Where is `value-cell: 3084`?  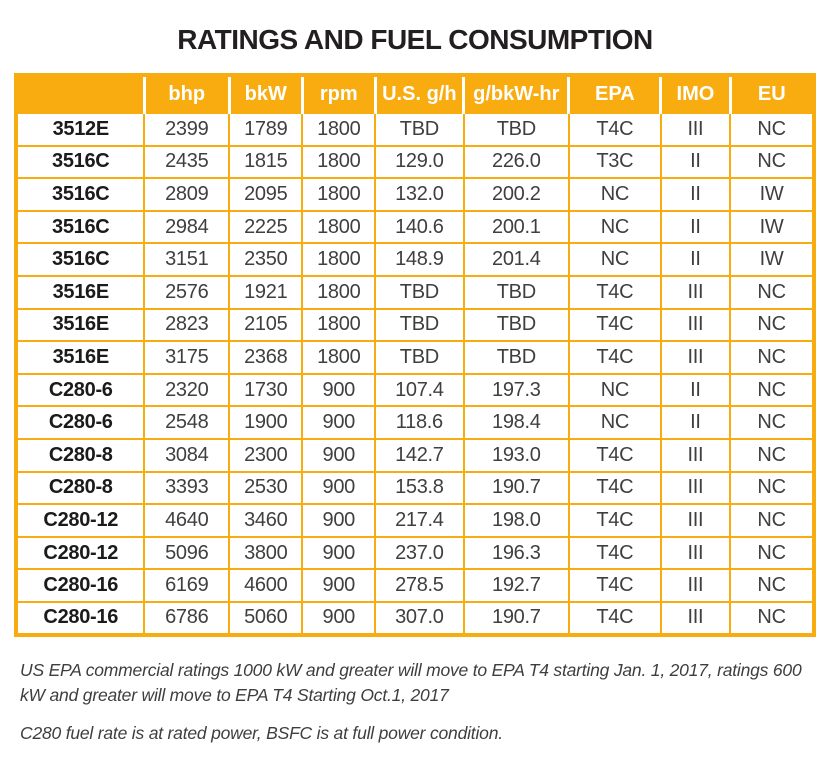
value-cell: 3084 is located at coordinates (187, 455).